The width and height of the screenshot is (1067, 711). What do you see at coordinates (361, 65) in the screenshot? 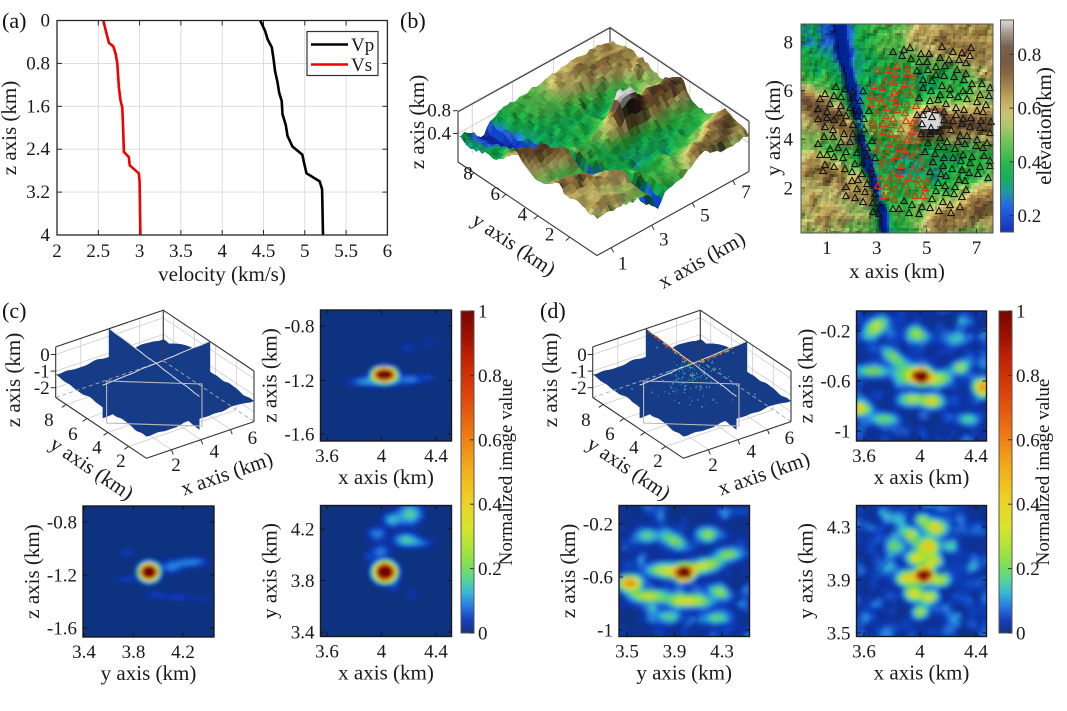
I see `svg-text: Vs` at bounding box center [361, 65].